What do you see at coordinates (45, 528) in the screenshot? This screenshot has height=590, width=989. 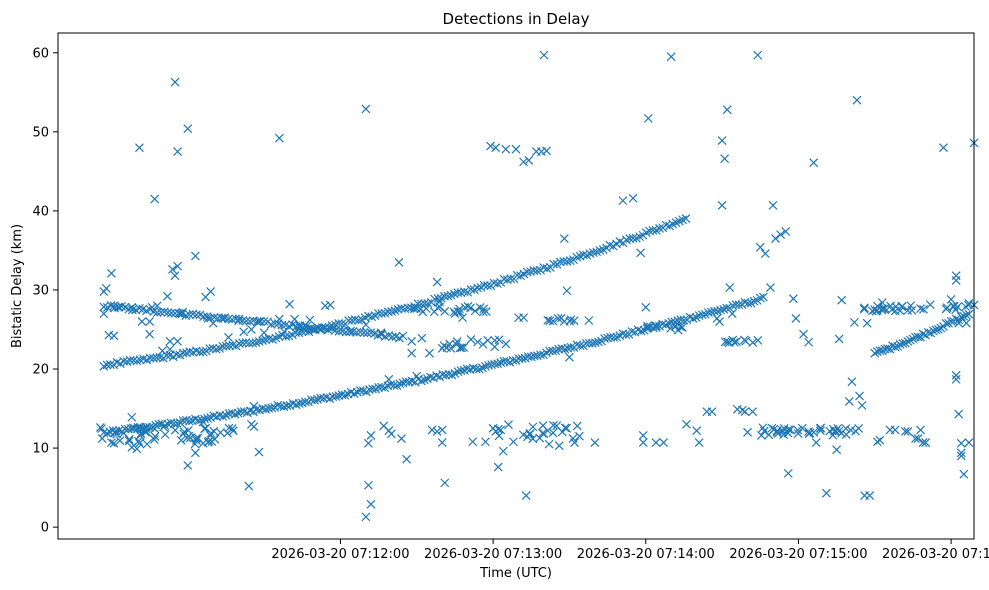 I see `y-tick-label: 0` at bounding box center [45, 528].